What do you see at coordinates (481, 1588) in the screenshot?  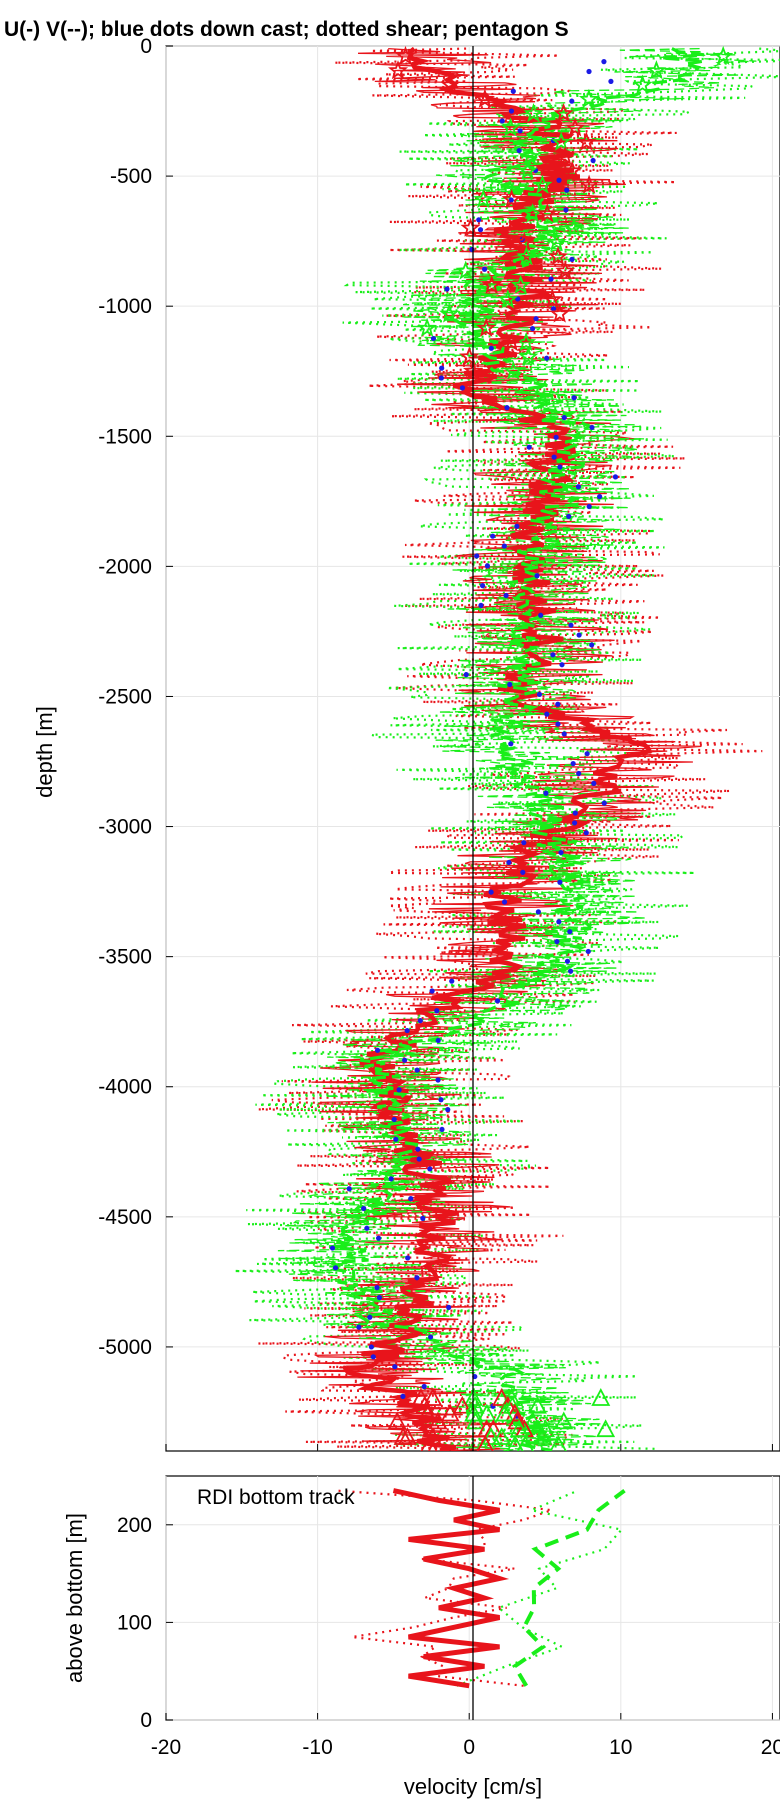 I see `sub-series` at bounding box center [481, 1588].